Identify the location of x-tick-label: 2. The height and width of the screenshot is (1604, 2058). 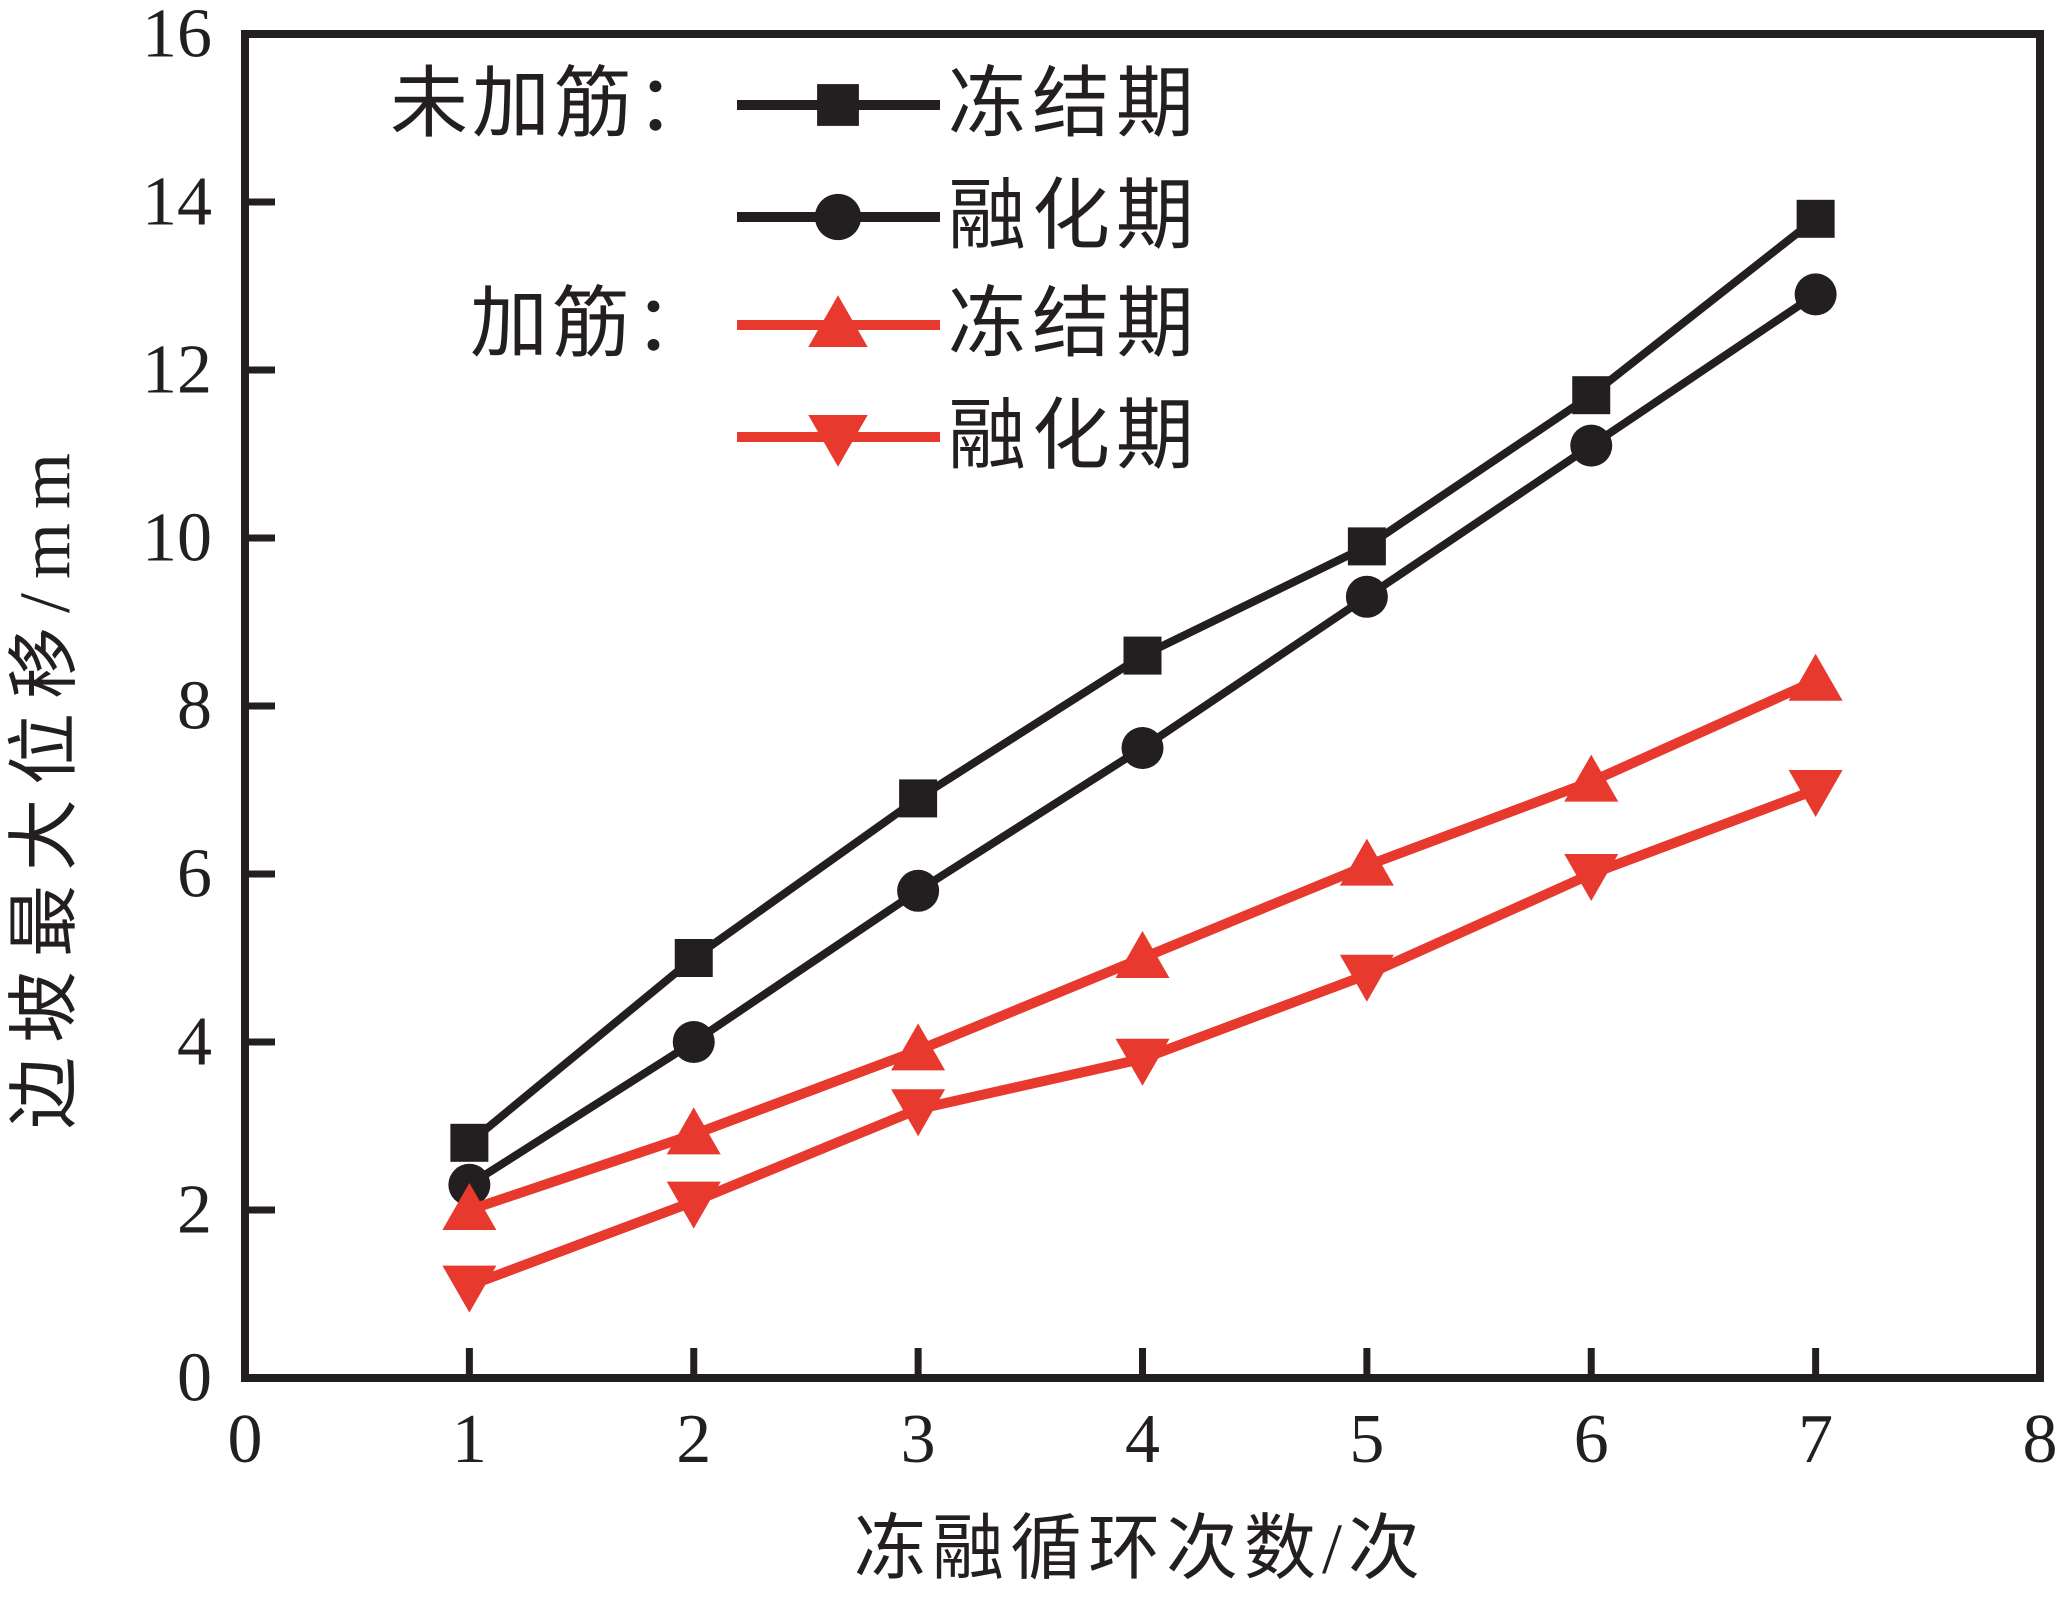
(693, 1439).